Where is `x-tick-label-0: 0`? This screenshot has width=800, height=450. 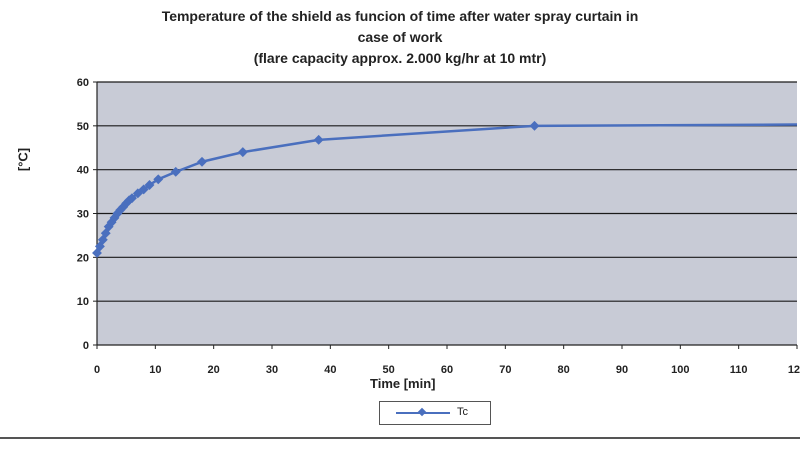 x-tick-label-0: 0 is located at coordinates (97, 370).